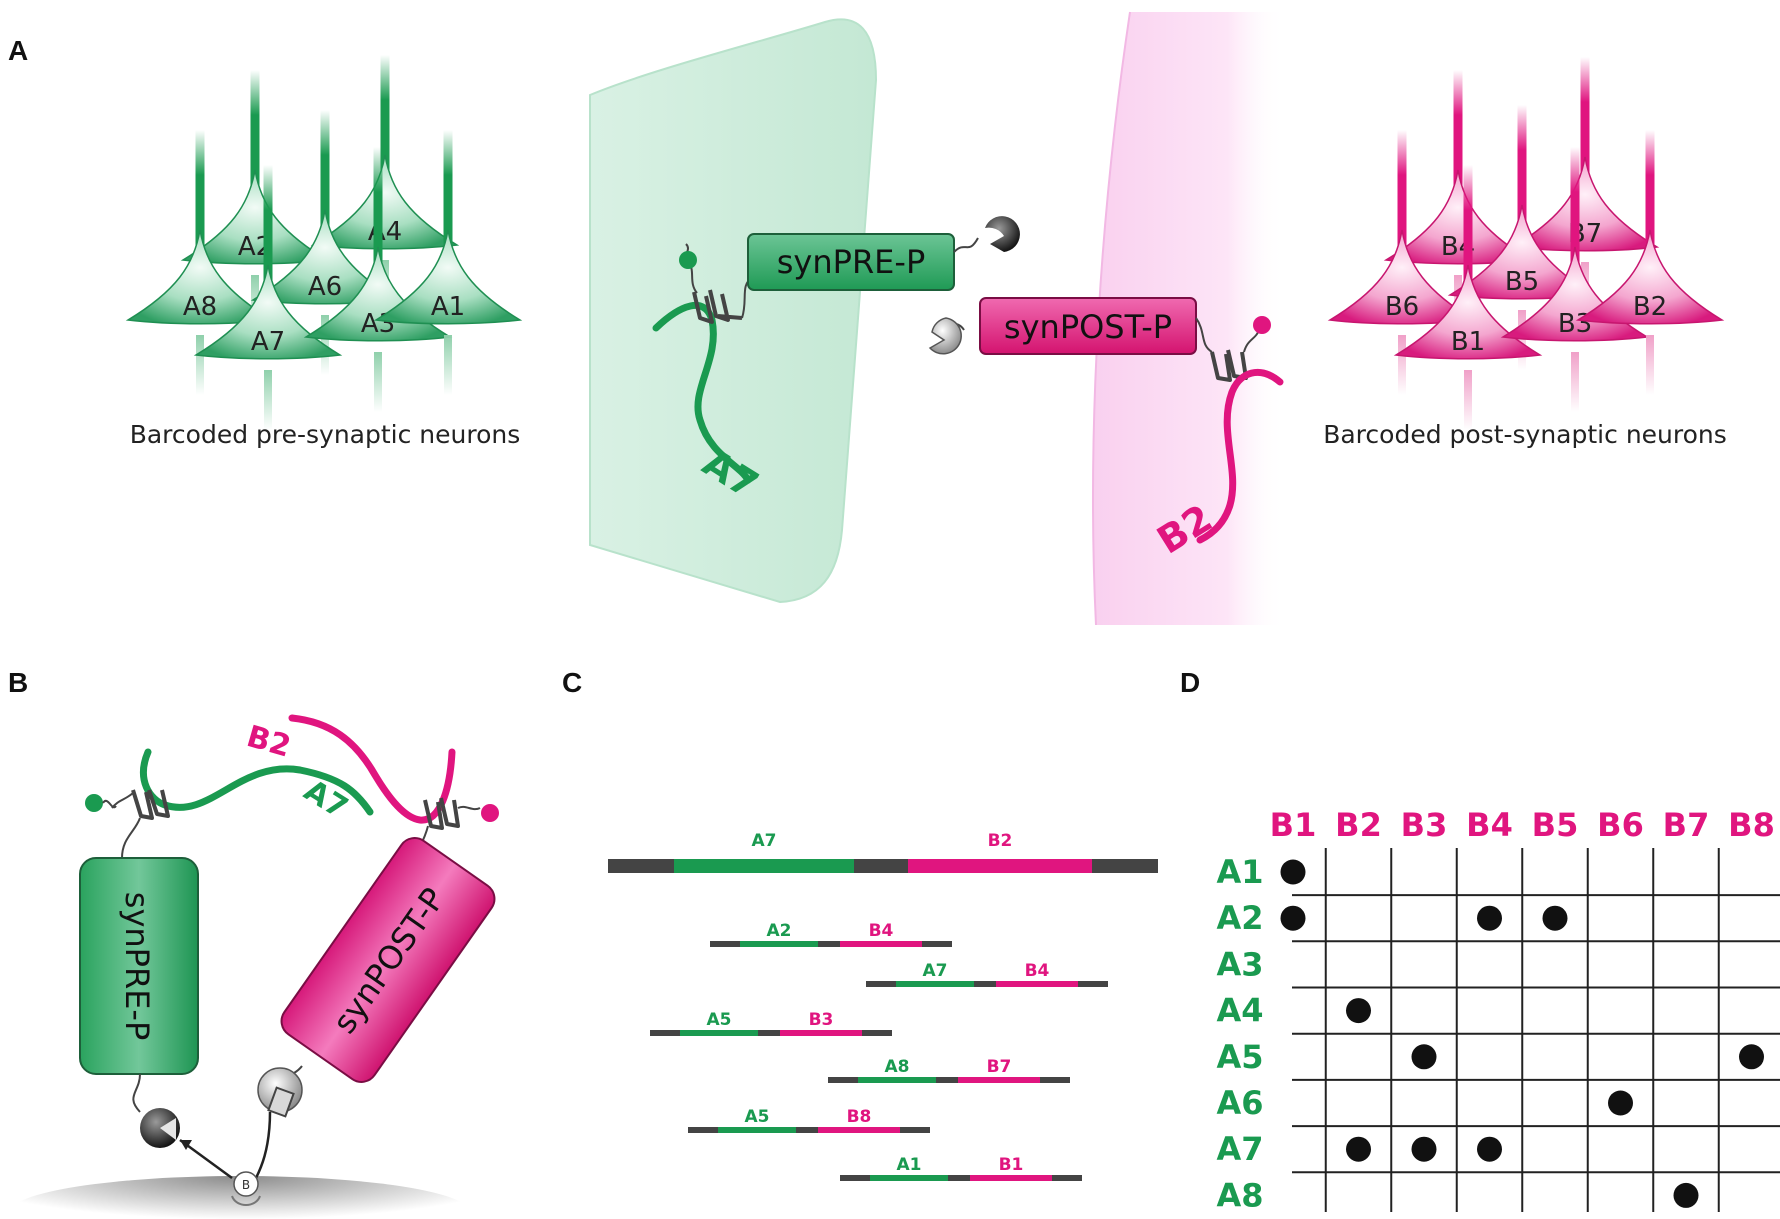 The image size is (1780, 1219). What do you see at coordinates (719, 1020) in the screenshot?
I see `read-pre-barcode-label: A5` at bounding box center [719, 1020].